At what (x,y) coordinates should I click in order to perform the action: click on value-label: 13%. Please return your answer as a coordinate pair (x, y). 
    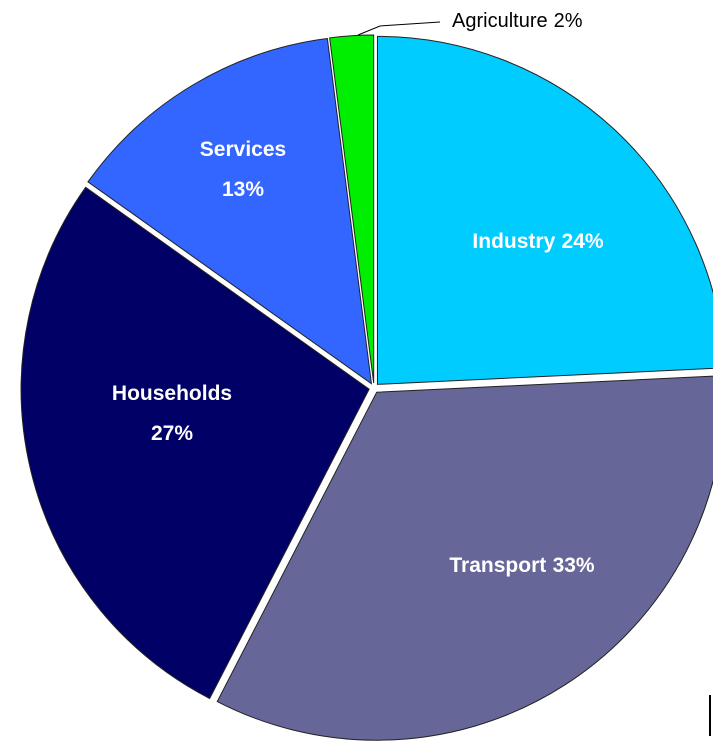
    Looking at the image, I should click on (243, 188).